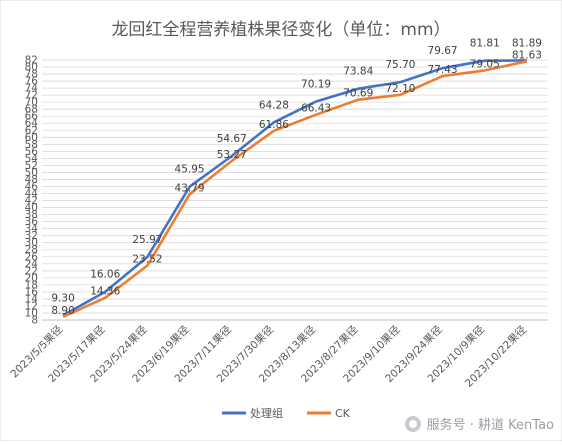 This screenshot has height=445, width=562. I want to click on data-label: 61.86, so click(274, 125).